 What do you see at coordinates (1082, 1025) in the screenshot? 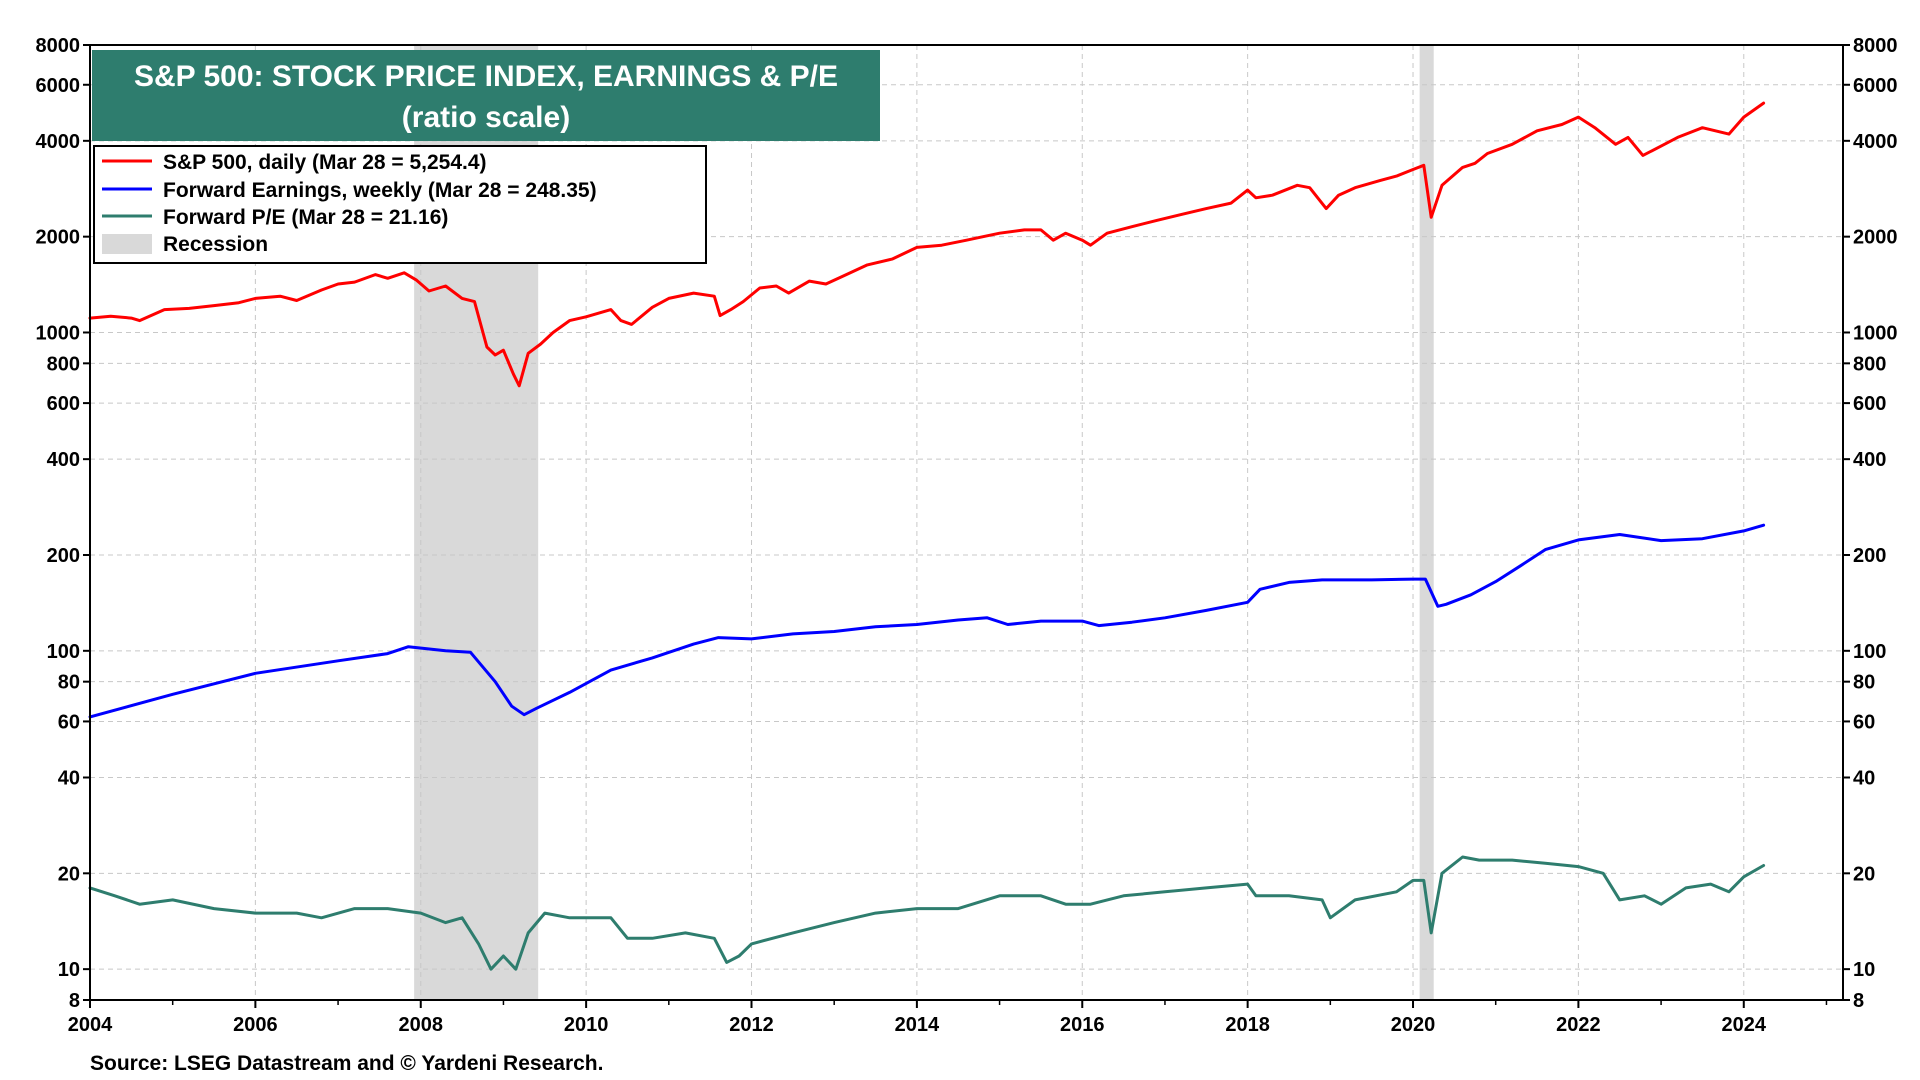
I see `x-tick-label-2016: 2016` at bounding box center [1082, 1025].